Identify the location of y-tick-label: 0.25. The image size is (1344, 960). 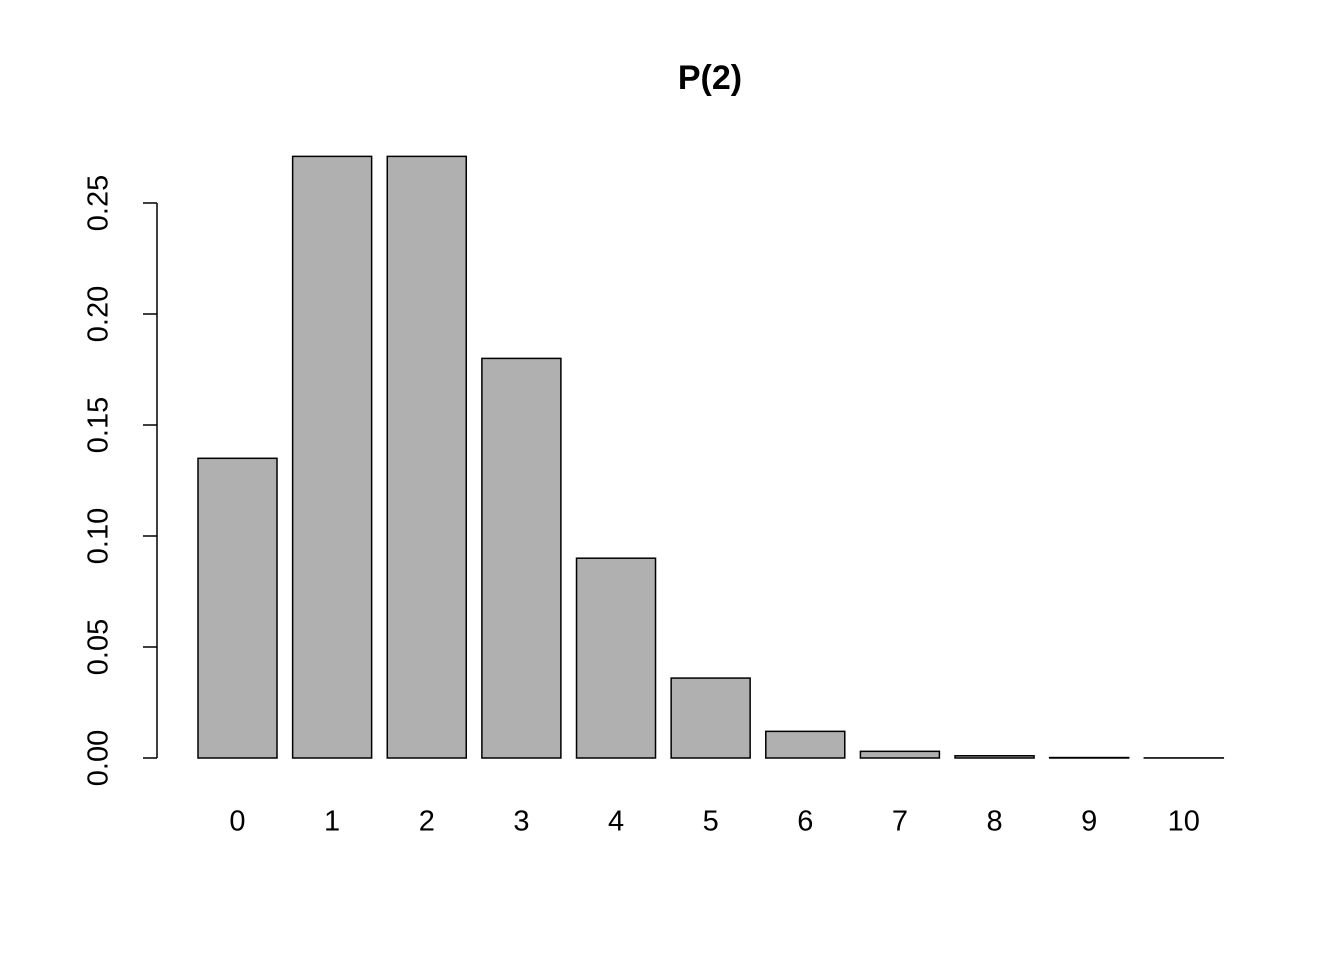
(99, 203).